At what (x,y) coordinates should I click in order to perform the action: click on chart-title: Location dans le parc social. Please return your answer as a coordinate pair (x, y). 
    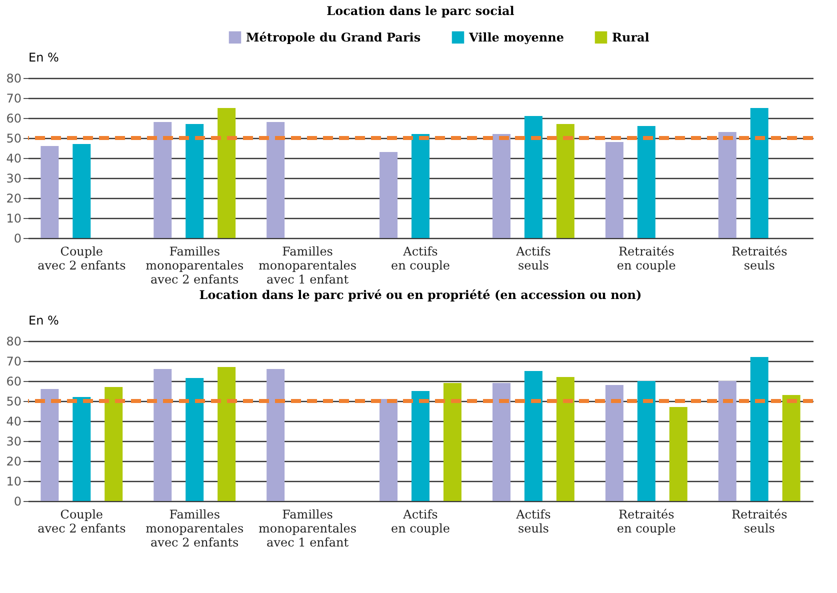
    Looking at the image, I should click on (420, 11).